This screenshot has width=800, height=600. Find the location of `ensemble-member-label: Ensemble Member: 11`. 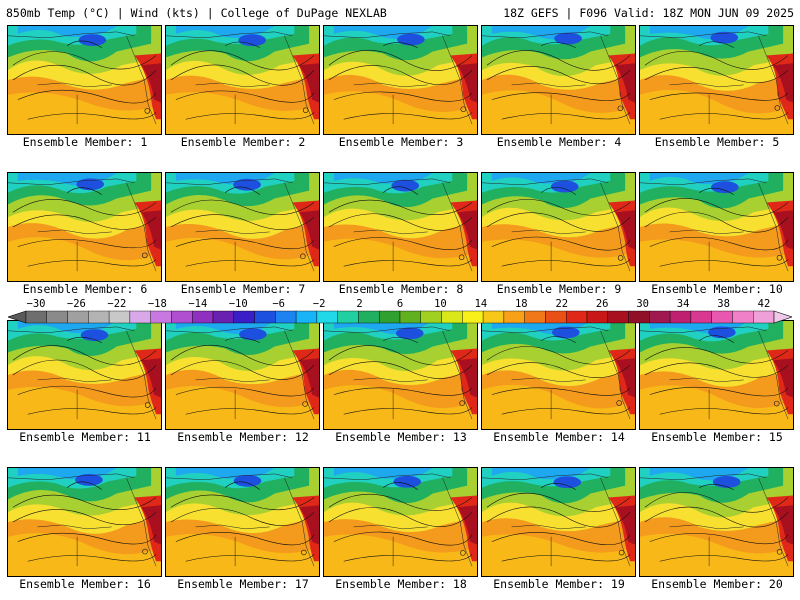

ensemble-member-label: Ensemble Member: 11 is located at coordinates (85, 437).